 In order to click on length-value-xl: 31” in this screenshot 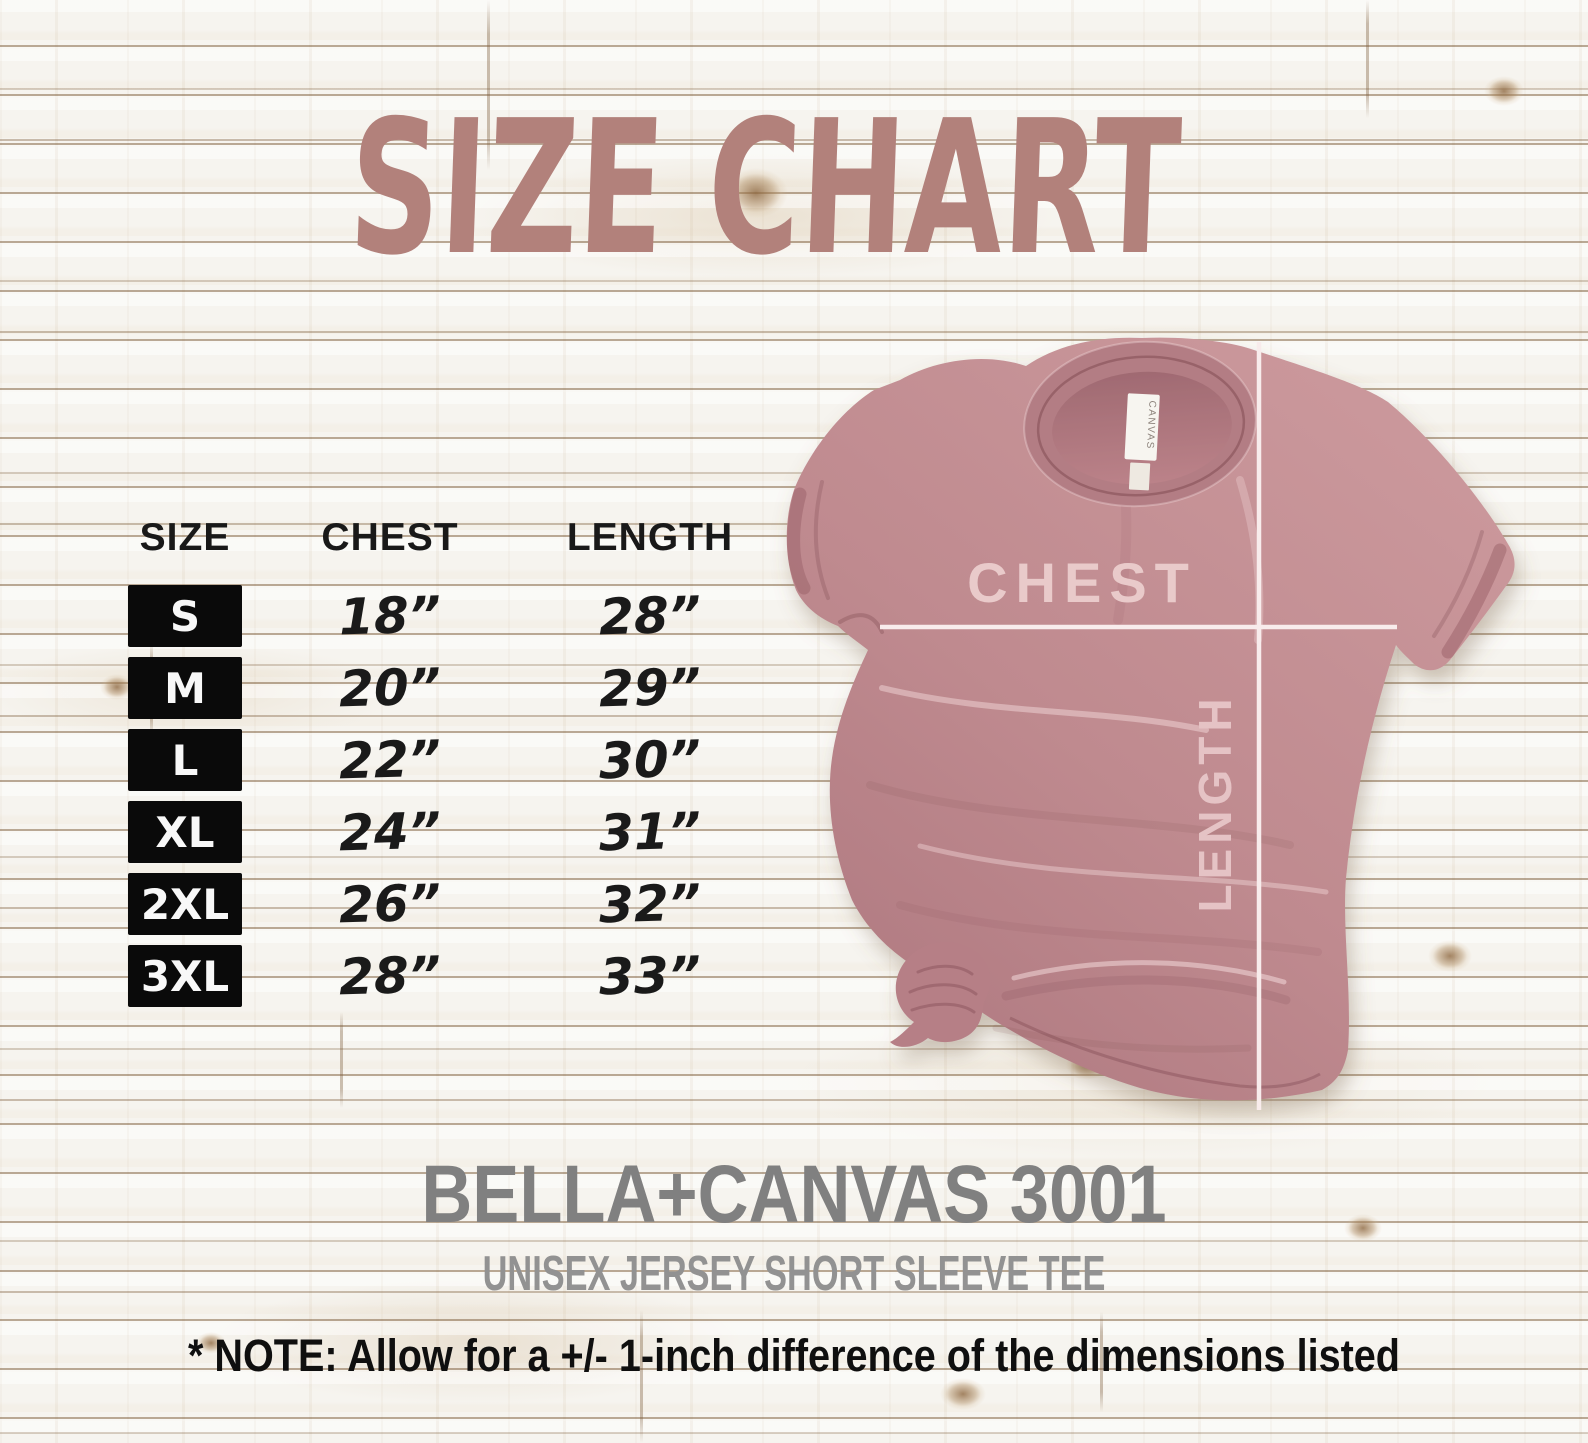, I will do `click(650, 832)`.